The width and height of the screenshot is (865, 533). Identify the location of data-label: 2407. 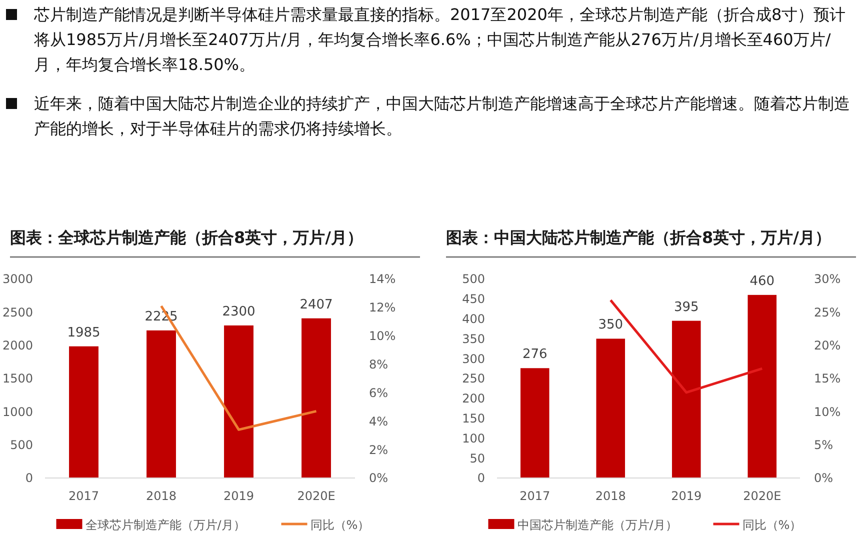
(316, 304).